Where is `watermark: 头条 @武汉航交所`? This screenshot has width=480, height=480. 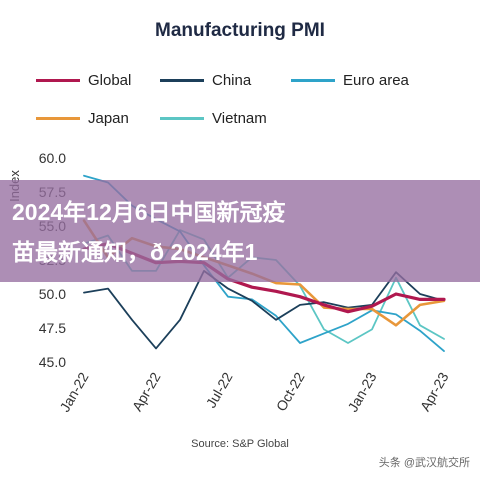 watermark: 头条 @武汉航交所 is located at coordinates (424, 463).